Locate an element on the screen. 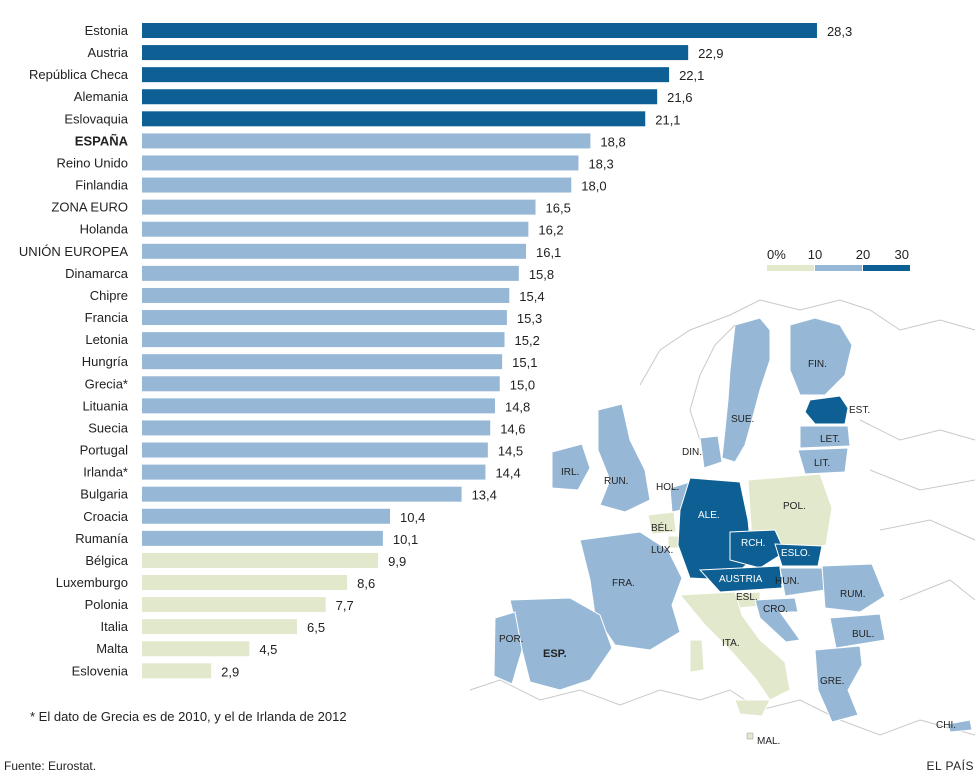  map-croatia is located at coordinates (777, 620).